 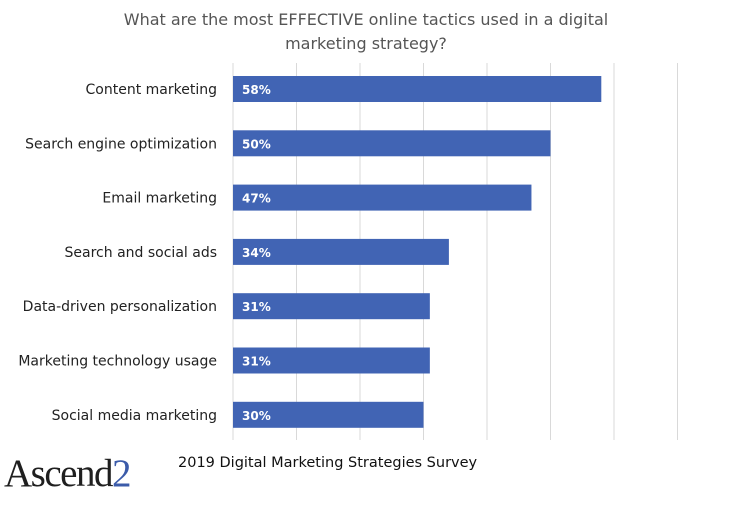 I want to click on data-label: 30%, so click(x=256, y=416).